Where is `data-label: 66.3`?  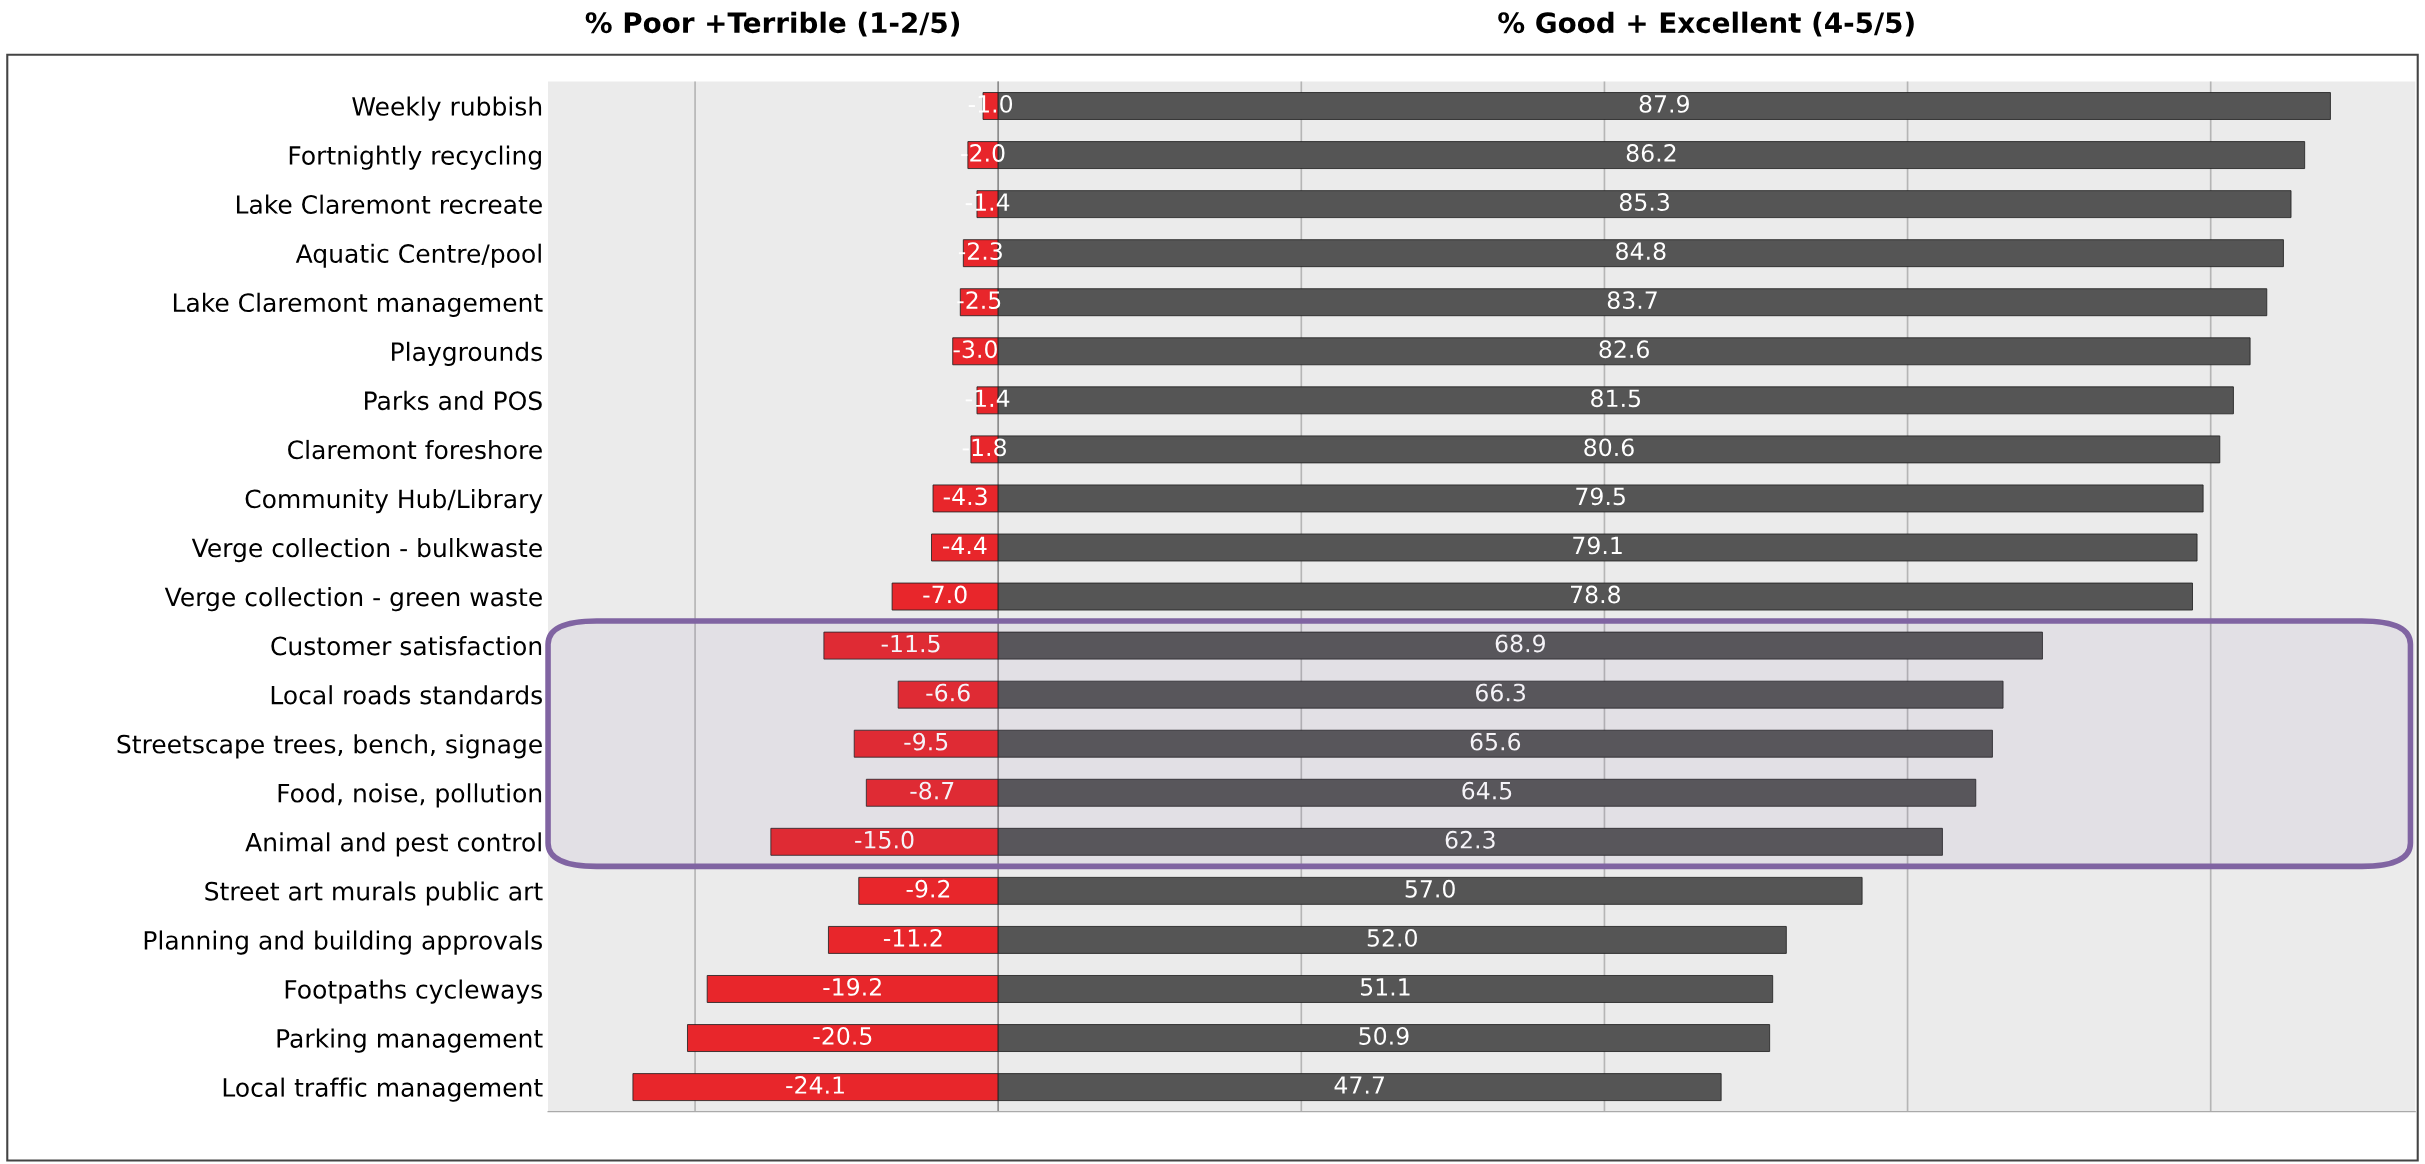 data-label: 66.3 is located at coordinates (1500, 692).